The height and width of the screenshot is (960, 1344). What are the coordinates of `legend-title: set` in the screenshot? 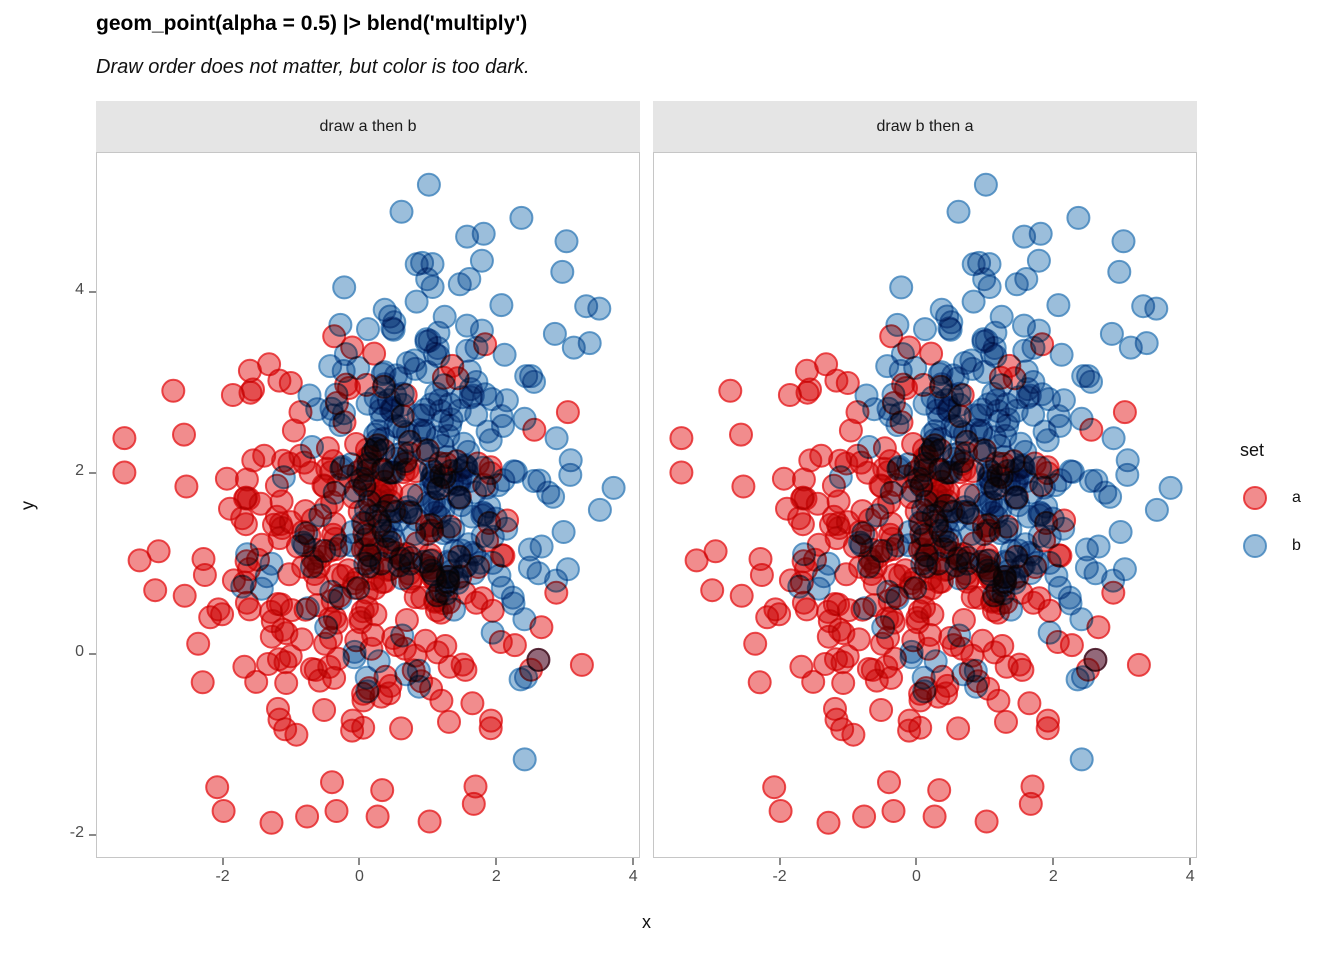 It's located at (1252, 450).